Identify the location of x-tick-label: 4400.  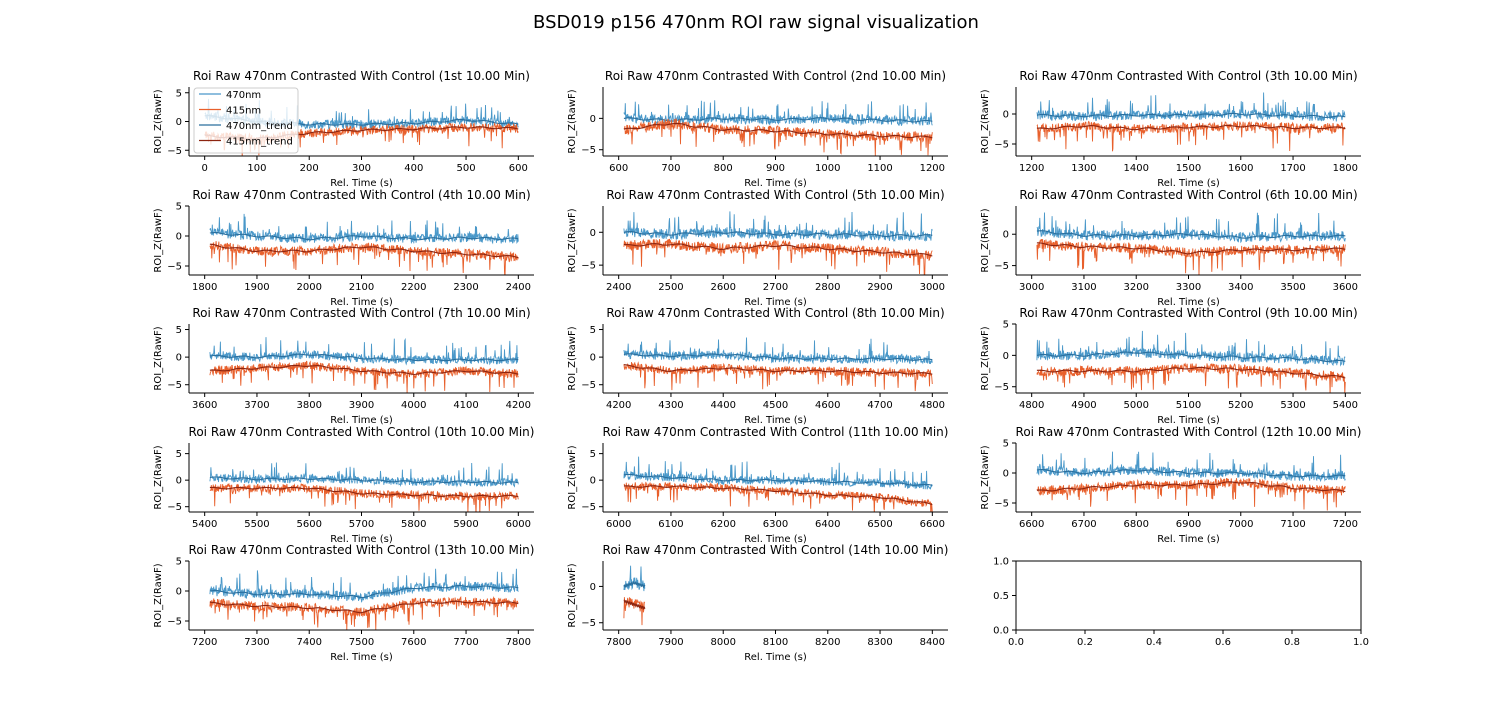
(723, 405).